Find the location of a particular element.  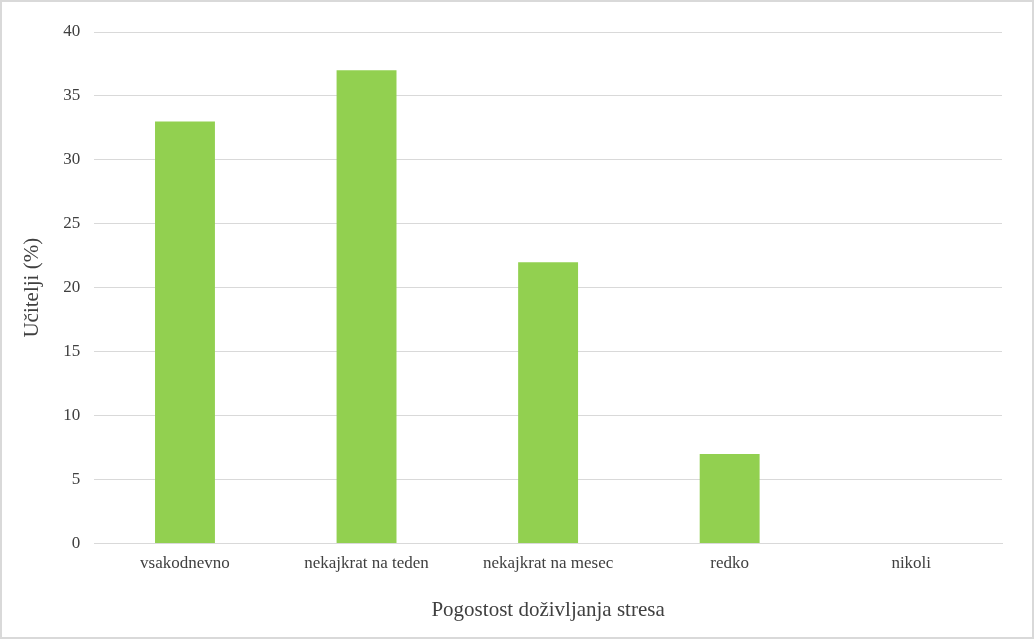

x-tick-label: nekajkrat na mesec is located at coordinates (548, 563).